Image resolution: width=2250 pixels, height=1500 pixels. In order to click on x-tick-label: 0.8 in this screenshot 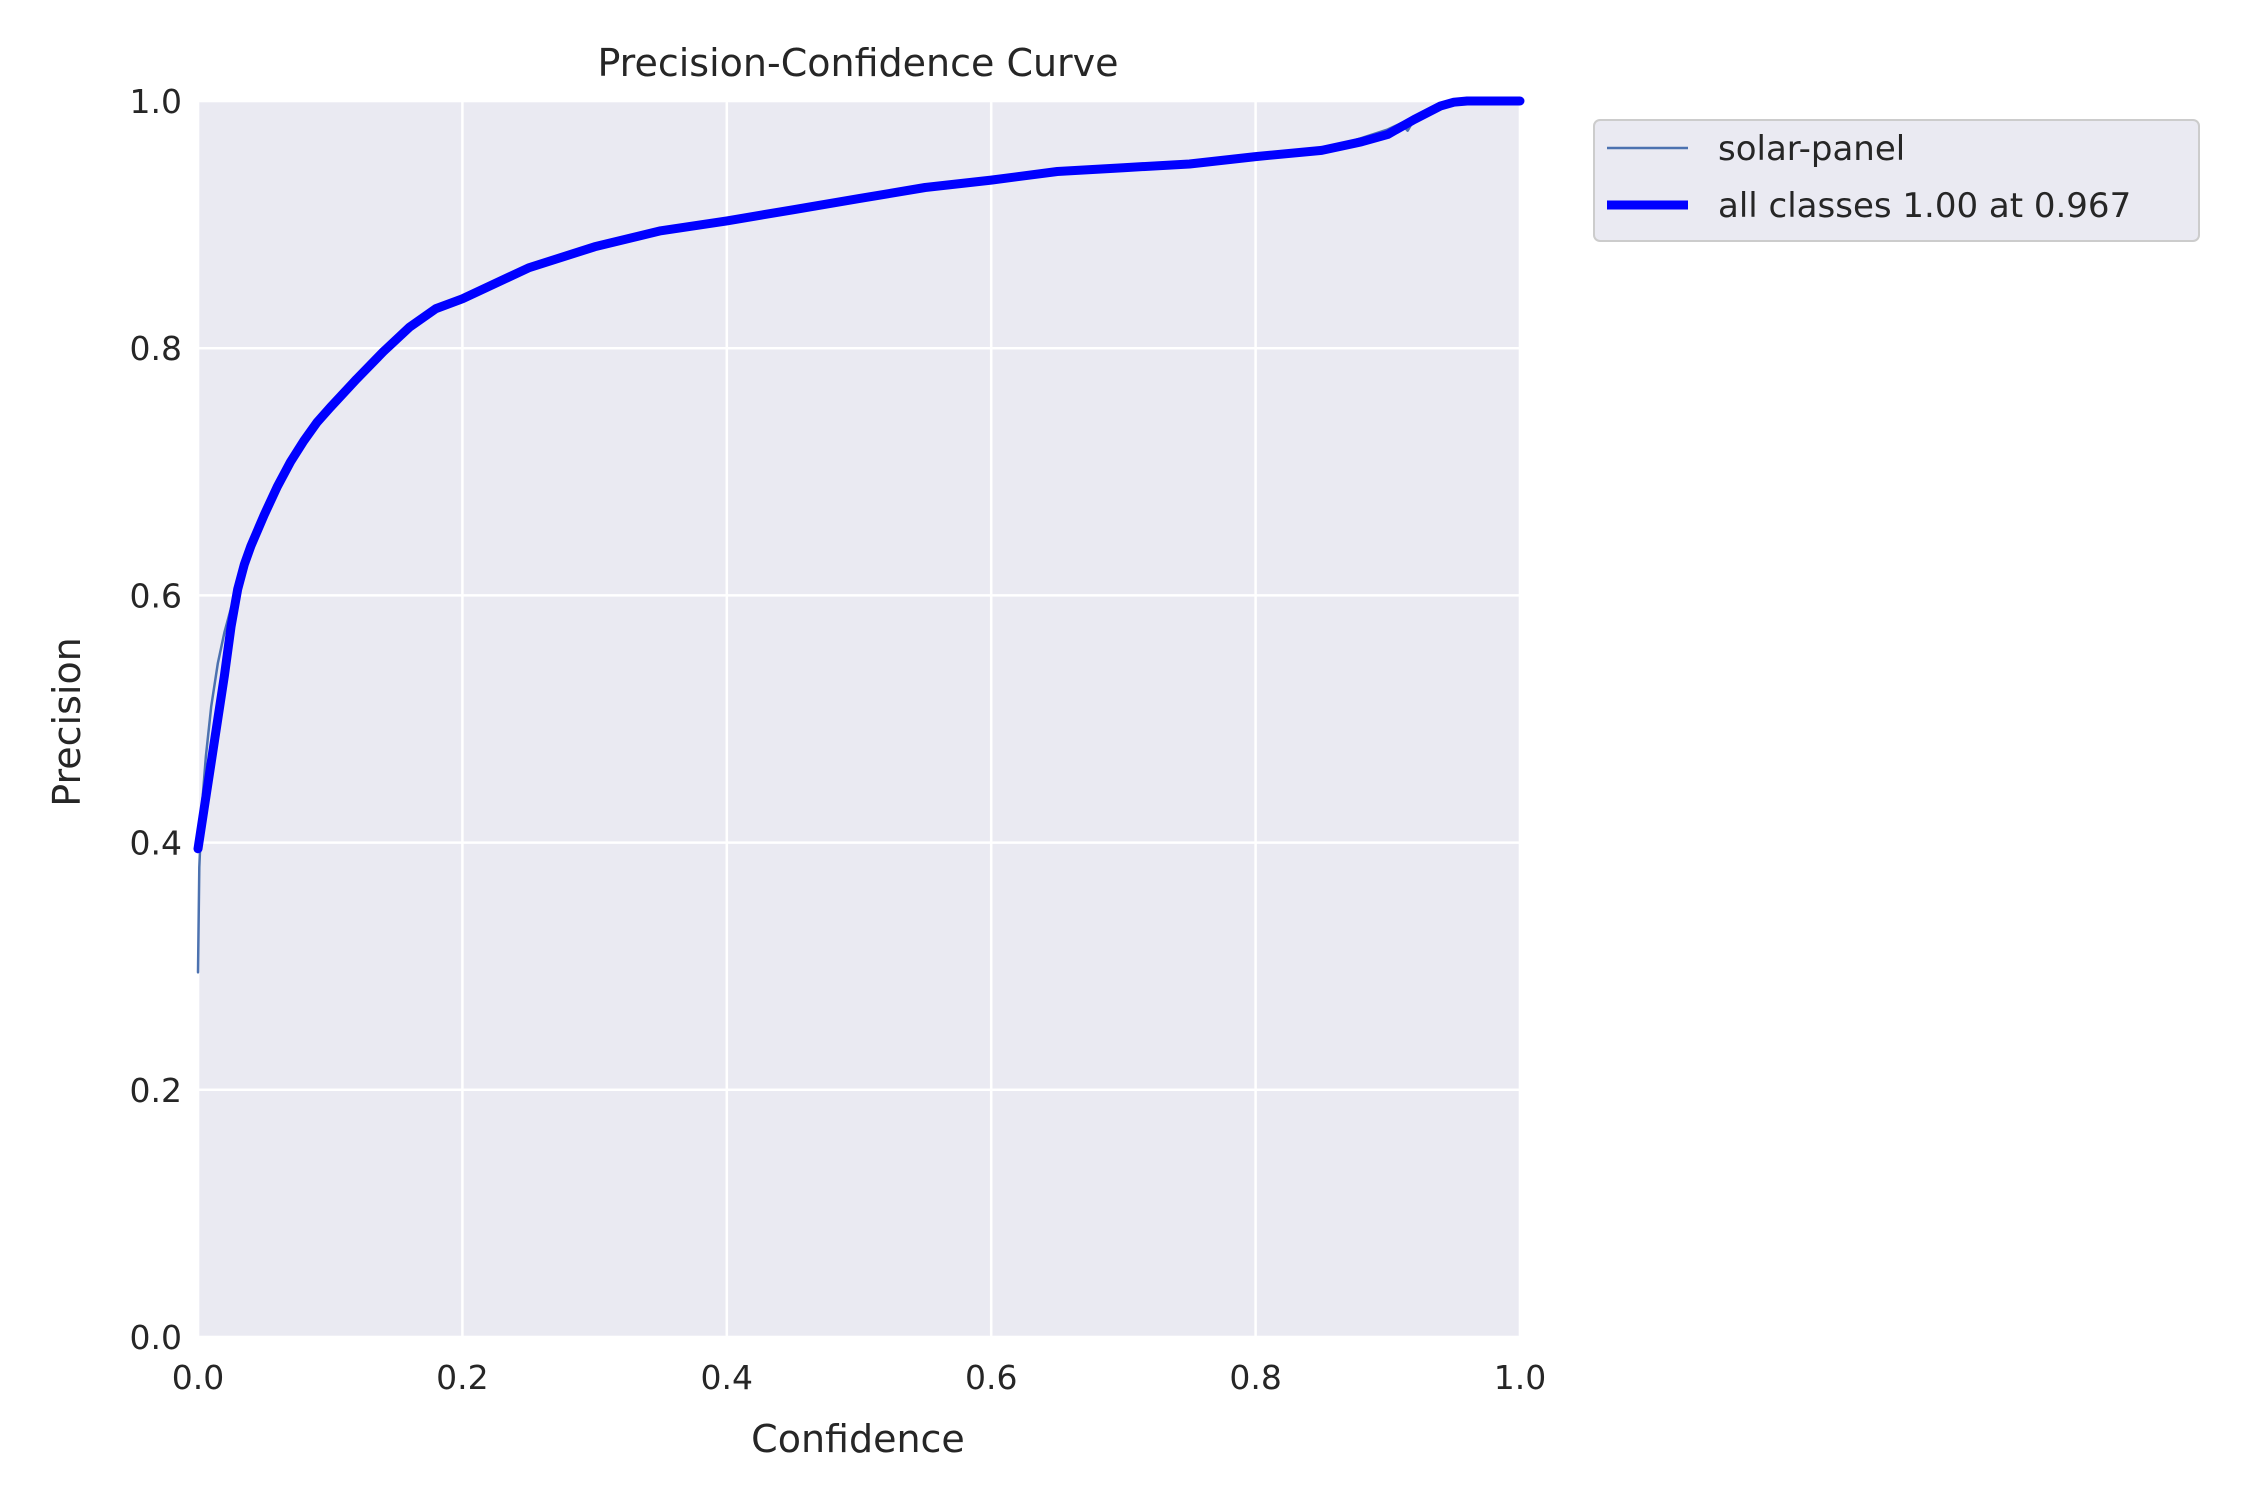, I will do `click(1255, 1377)`.